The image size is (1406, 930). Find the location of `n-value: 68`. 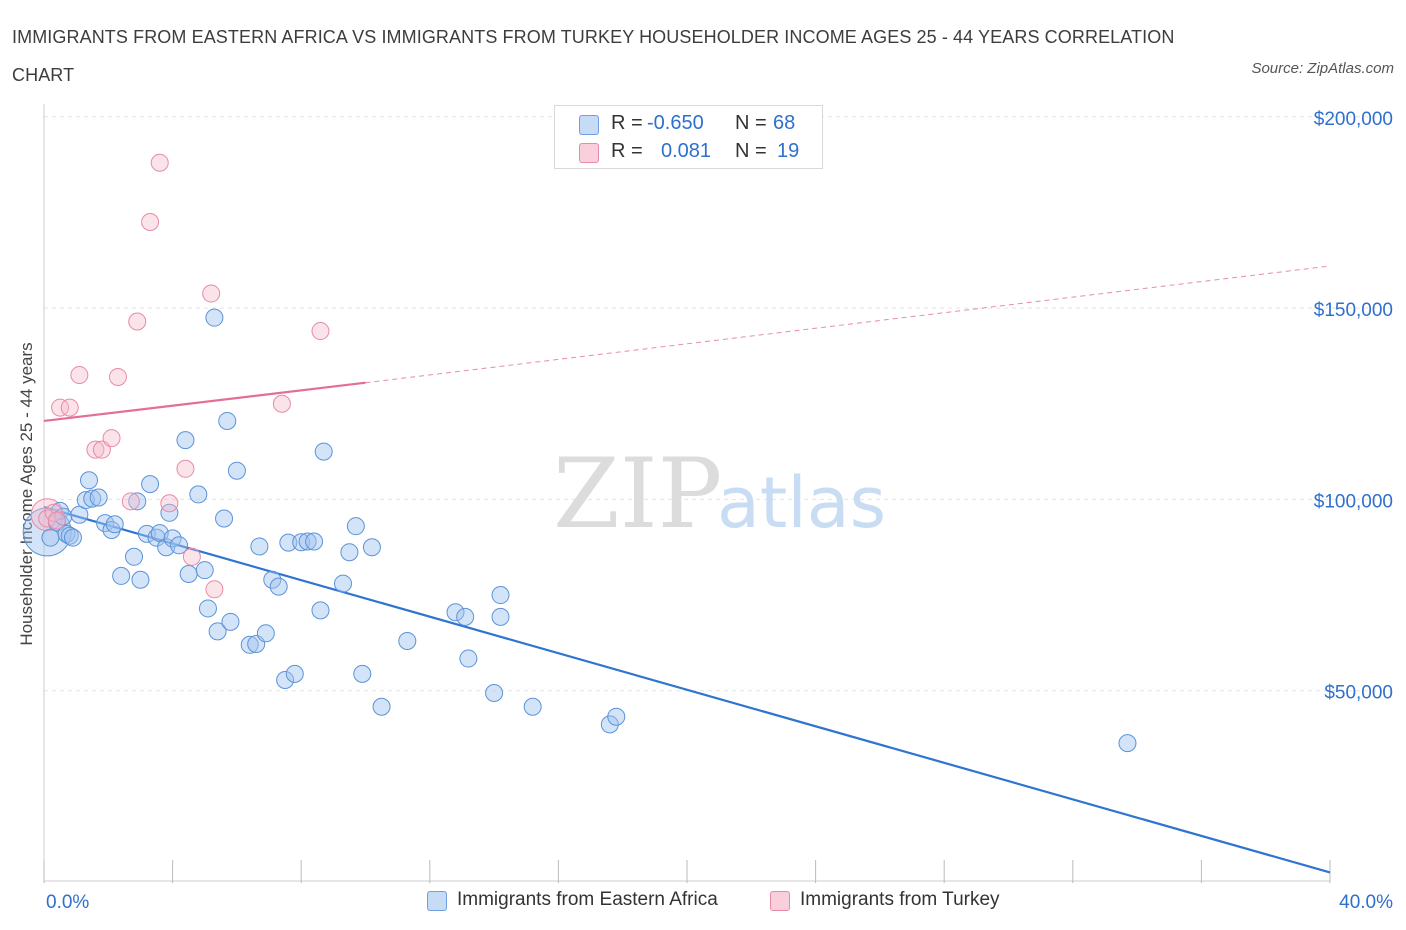

n-value: 68 is located at coordinates (784, 123).